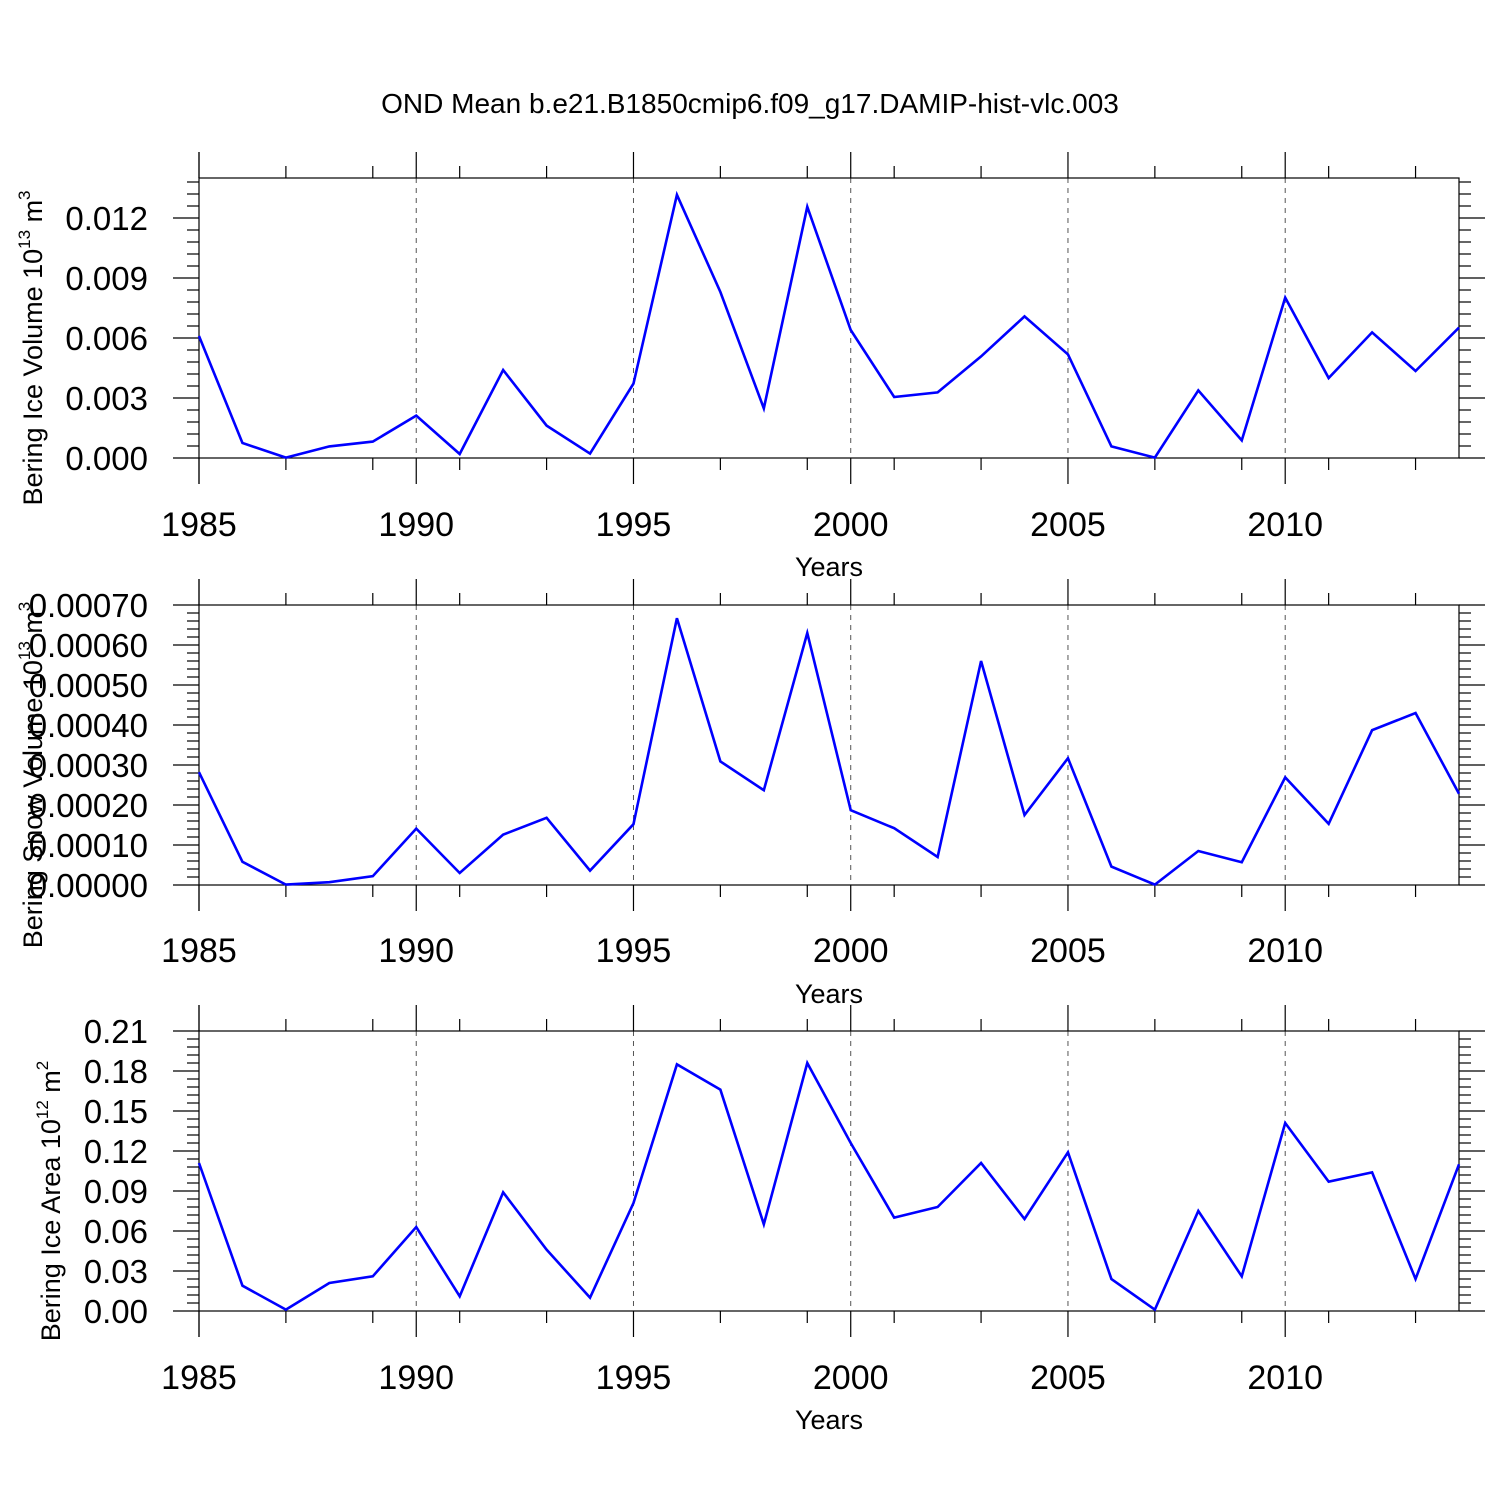 Image resolution: width=1500 pixels, height=1500 pixels. I want to click on series-line, so click(829, 1185).